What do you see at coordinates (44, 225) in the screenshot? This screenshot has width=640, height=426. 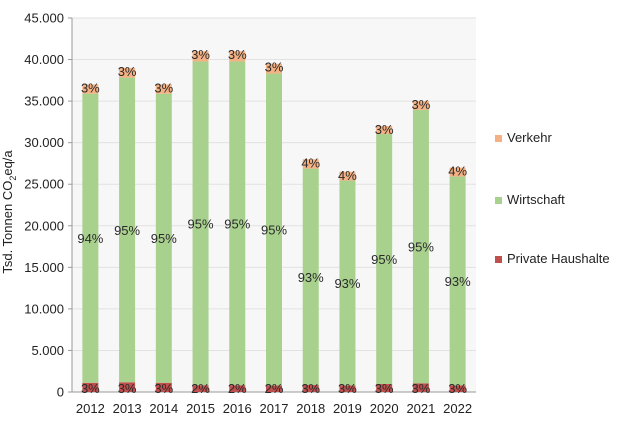 I see `y-tick-label: 20.000` at bounding box center [44, 225].